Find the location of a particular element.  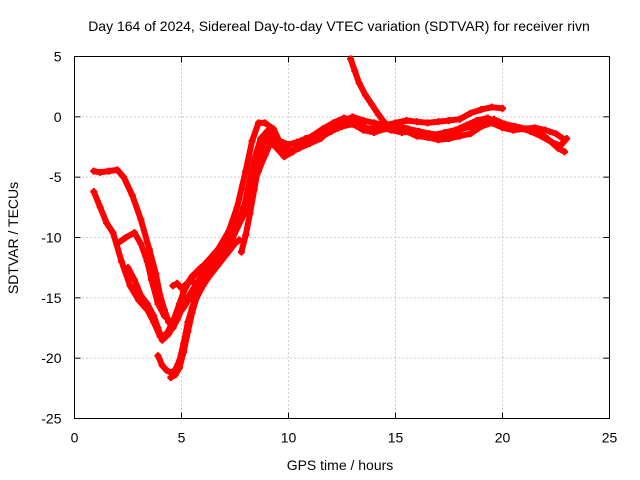

y-axis-label: SDTVAR / TECUs is located at coordinates (13, 238).